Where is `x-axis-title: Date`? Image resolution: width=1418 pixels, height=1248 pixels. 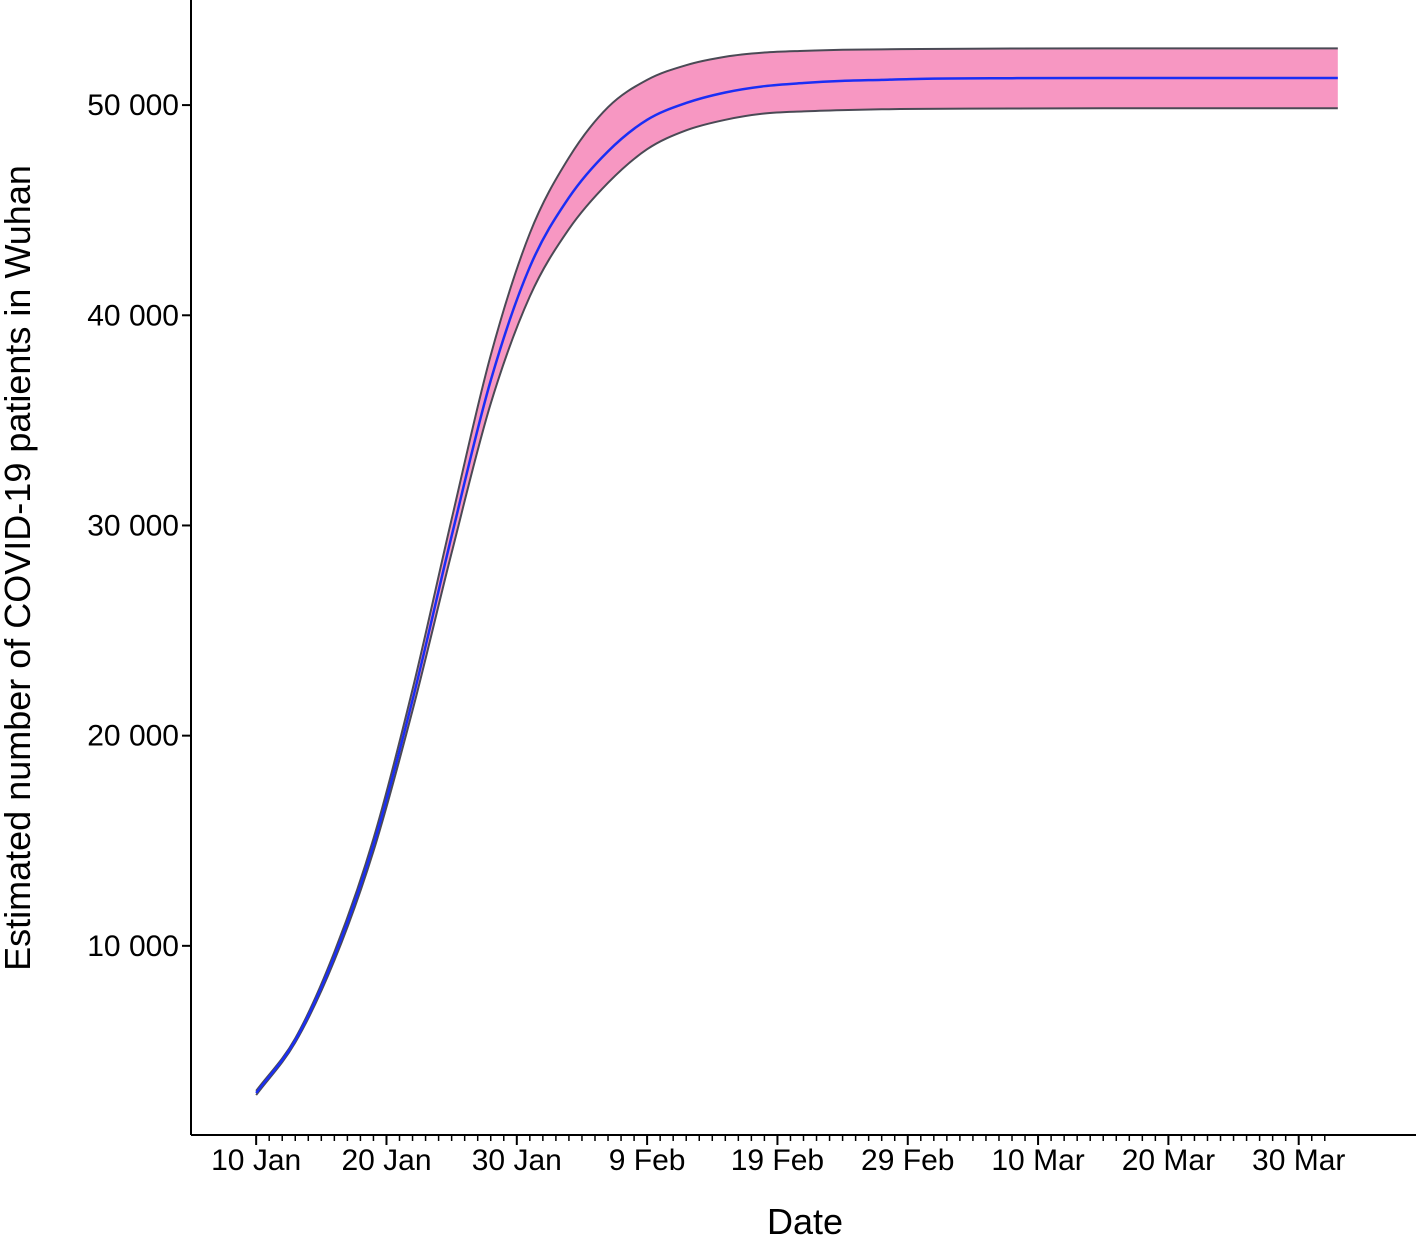
x-axis-title: Date is located at coordinates (805, 1221).